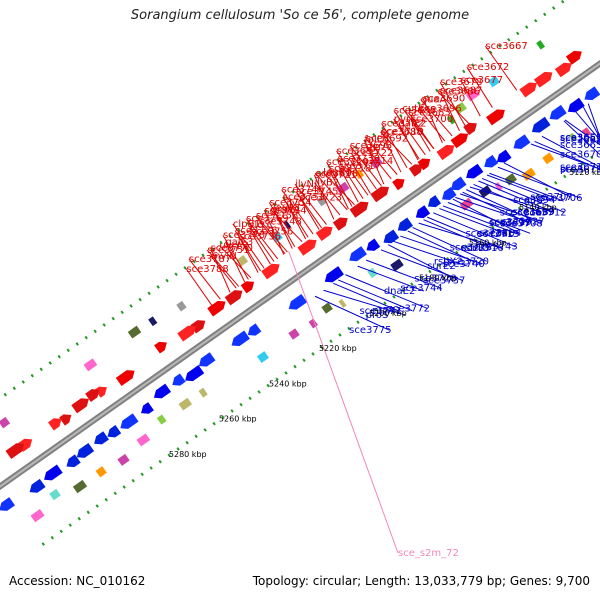 The image size is (600, 600). What do you see at coordinates (377, 315) in the screenshot?
I see `plus-gene-label: proS` at bounding box center [377, 315].